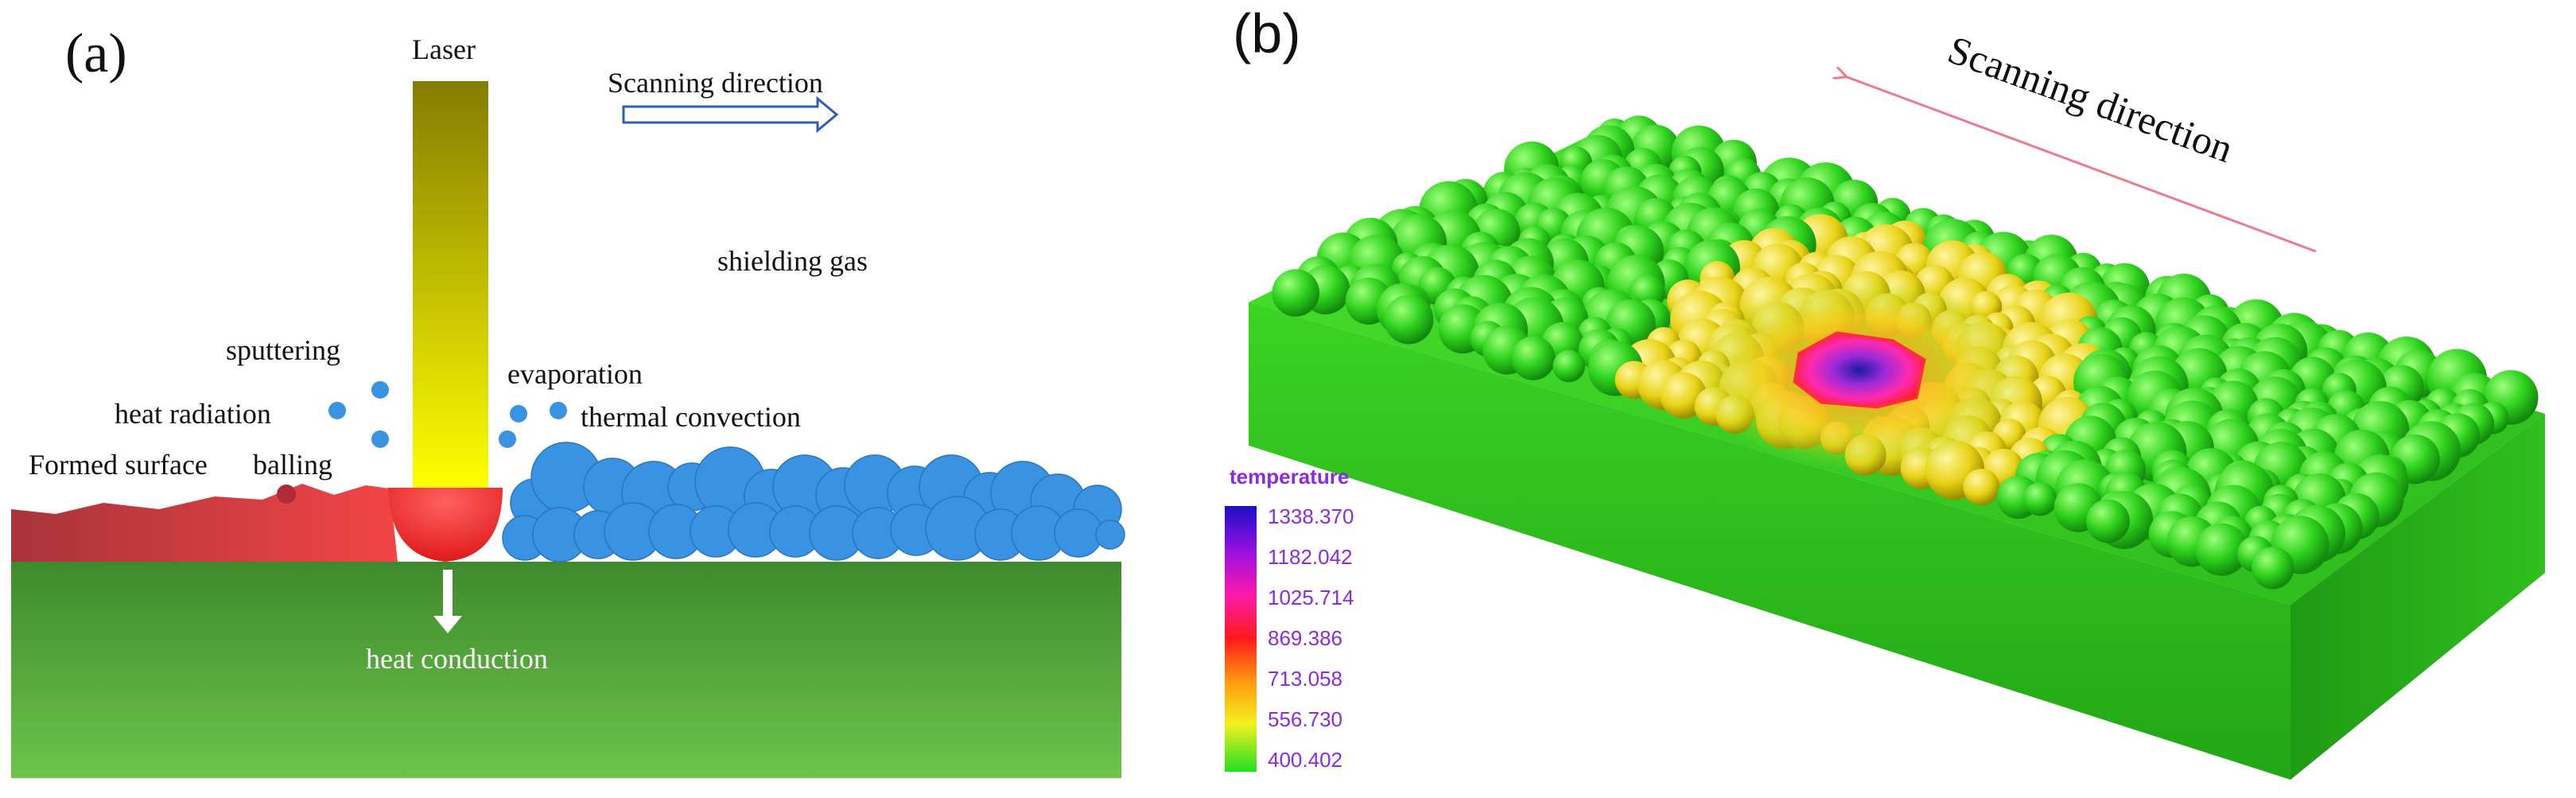  I want to click on scanning-direction-label-b: Scanning direction, so click(2090, 99).